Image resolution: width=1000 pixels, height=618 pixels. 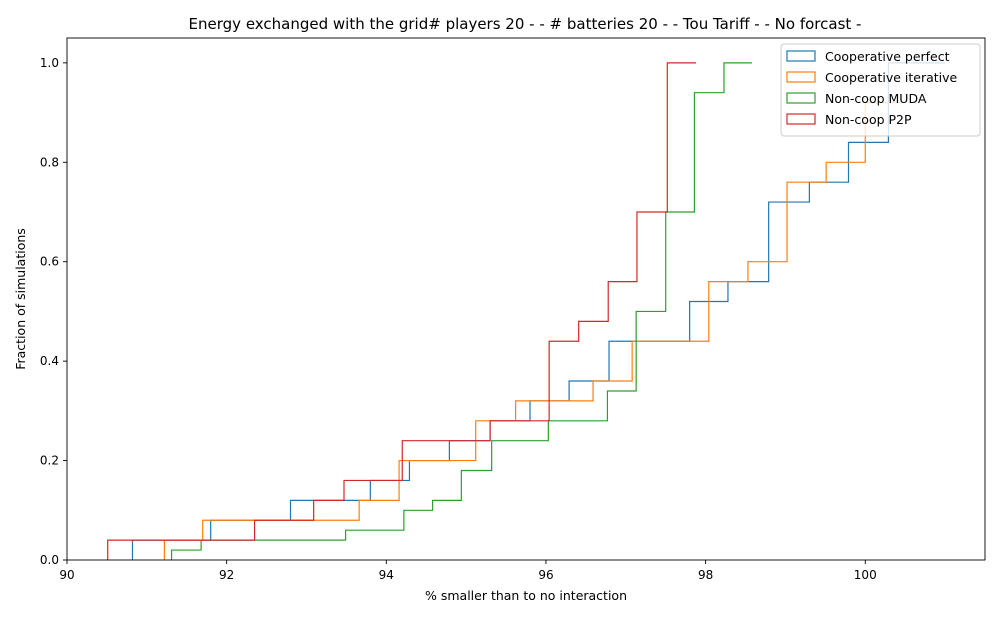 I want to click on y-tick-label: 1.0, so click(x=49, y=63).